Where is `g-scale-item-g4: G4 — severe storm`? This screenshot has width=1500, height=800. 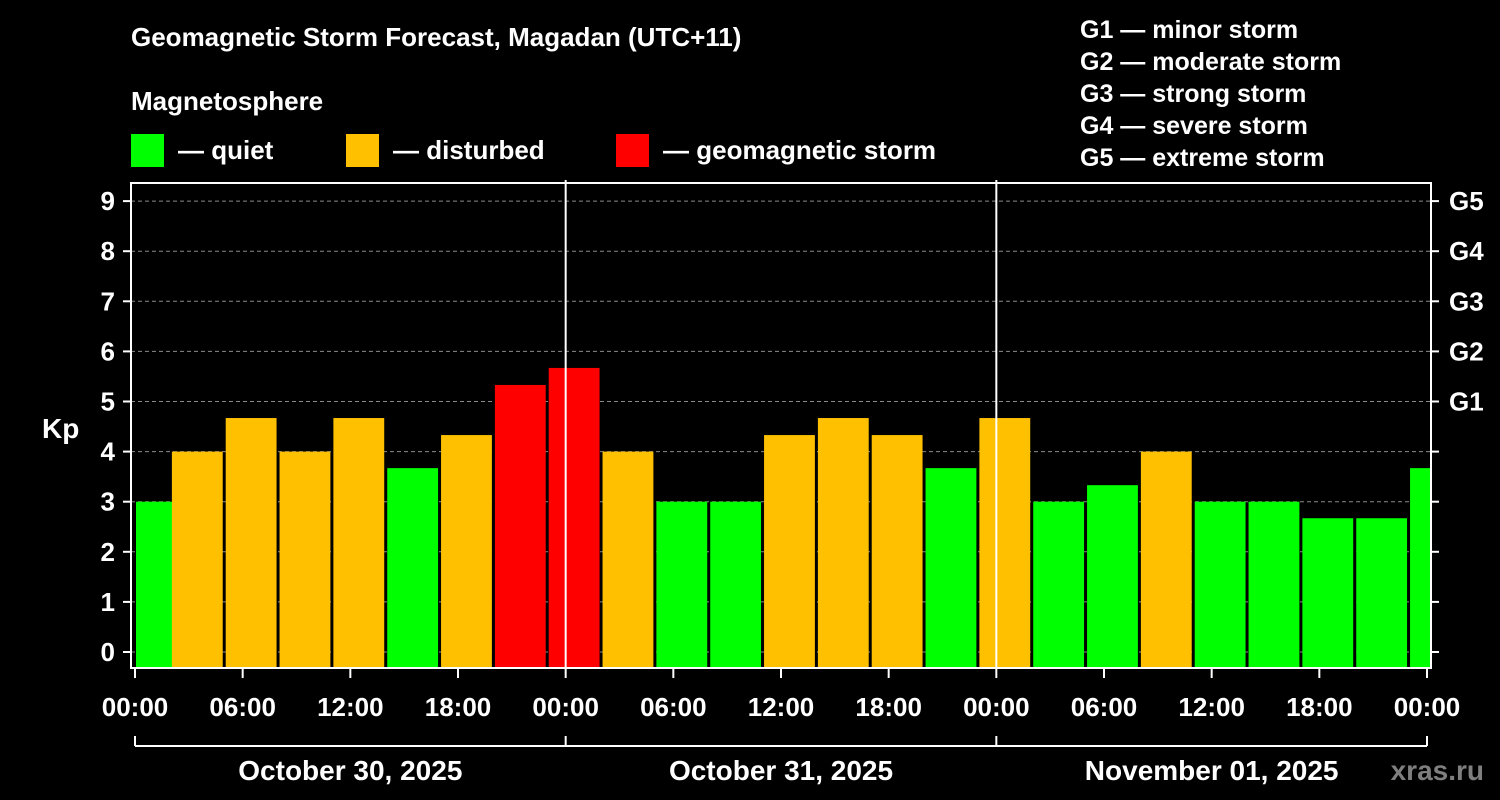
g-scale-item-g4: G4 — severe storm is located at coordinates (1194, 126).